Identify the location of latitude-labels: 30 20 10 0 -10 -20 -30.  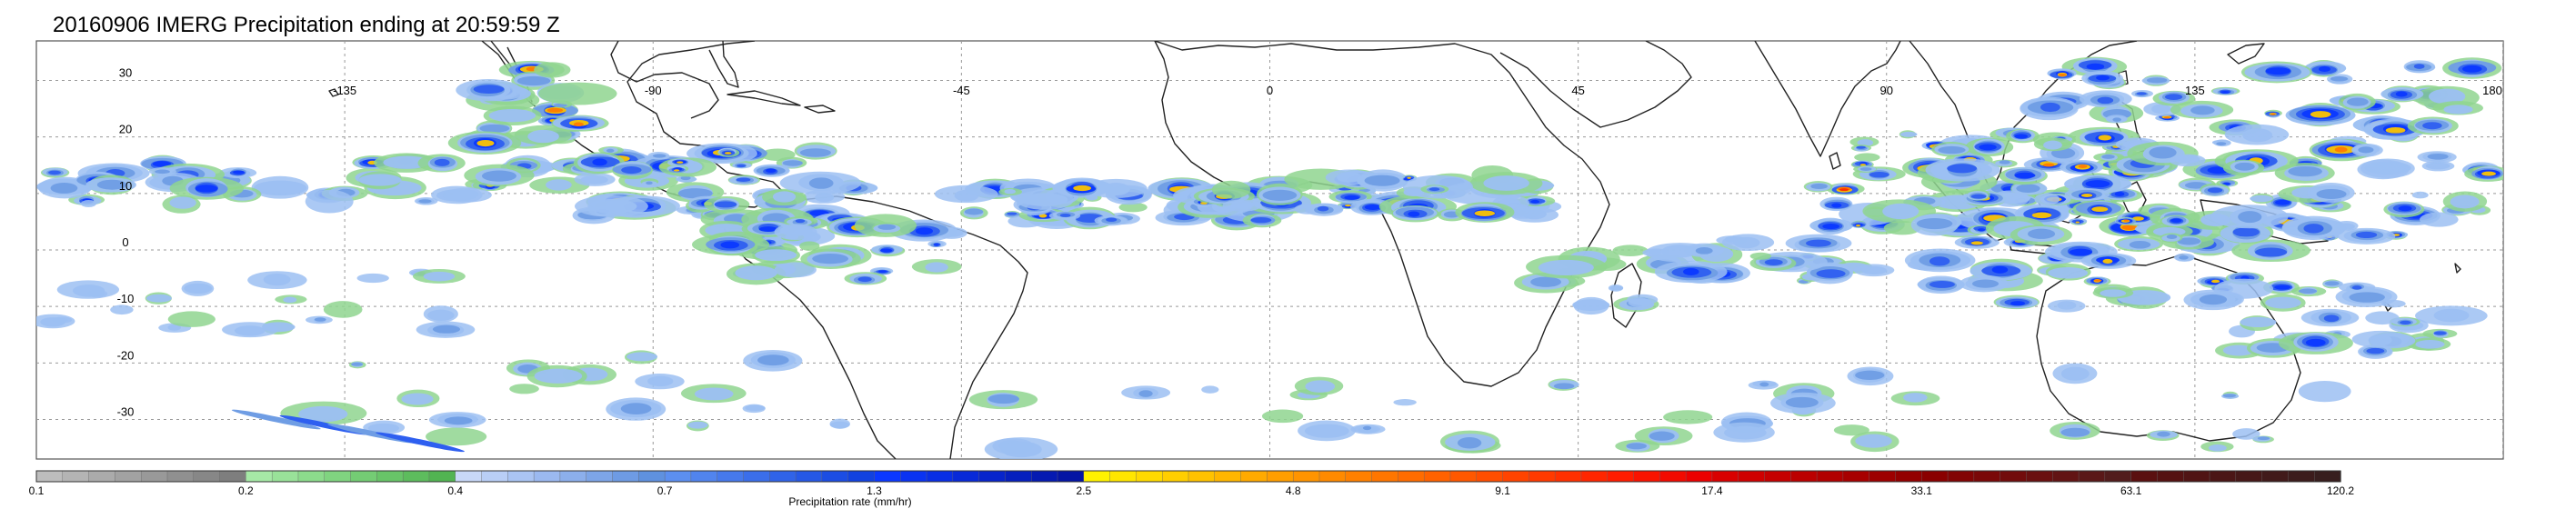
(126, 243).